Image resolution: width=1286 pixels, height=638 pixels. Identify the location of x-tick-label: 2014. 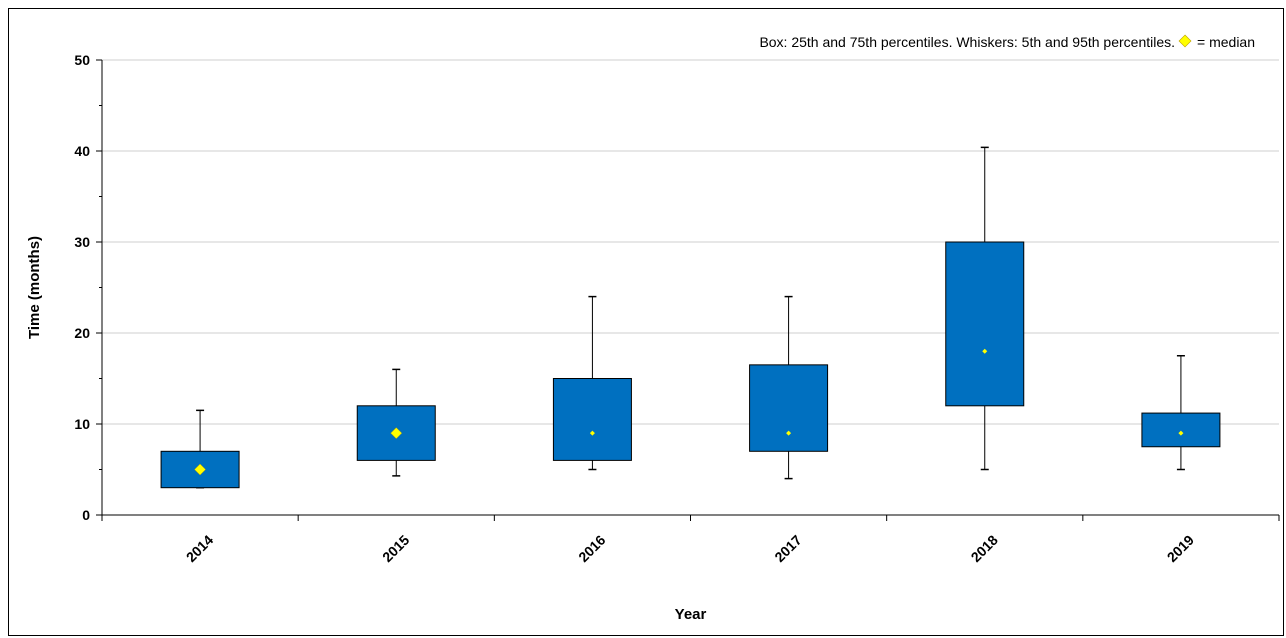
(199, 548).